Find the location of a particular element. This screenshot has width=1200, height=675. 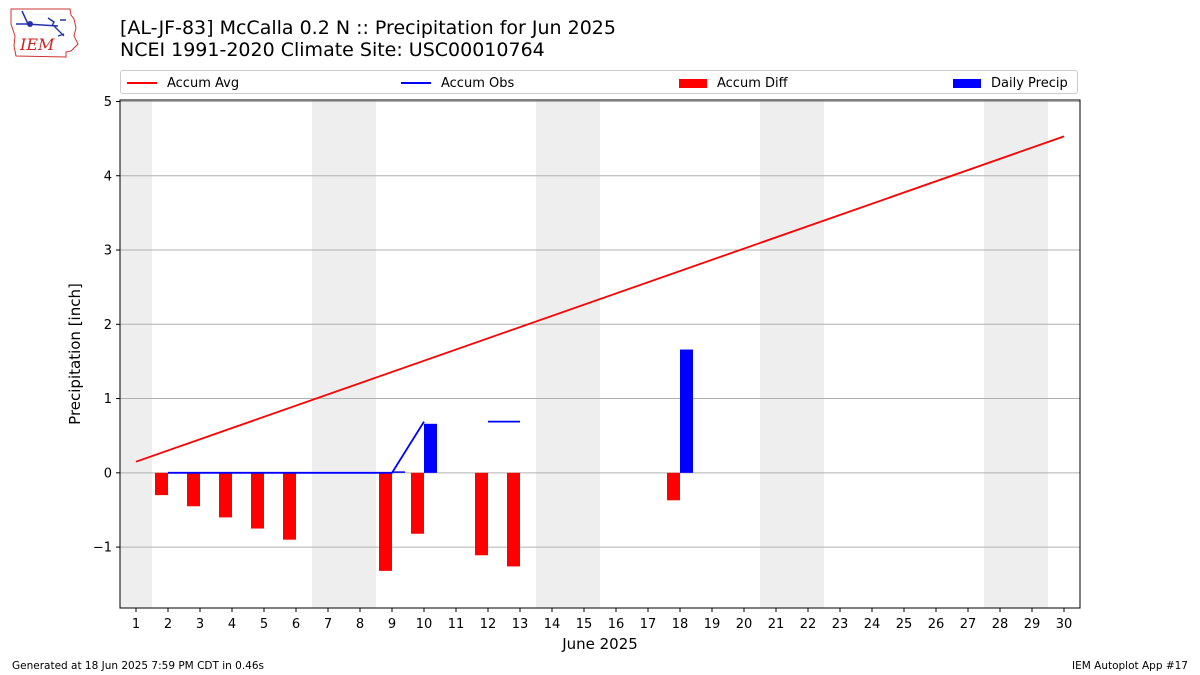

x-tick-label: 18 is located at coordinates (680, 624).